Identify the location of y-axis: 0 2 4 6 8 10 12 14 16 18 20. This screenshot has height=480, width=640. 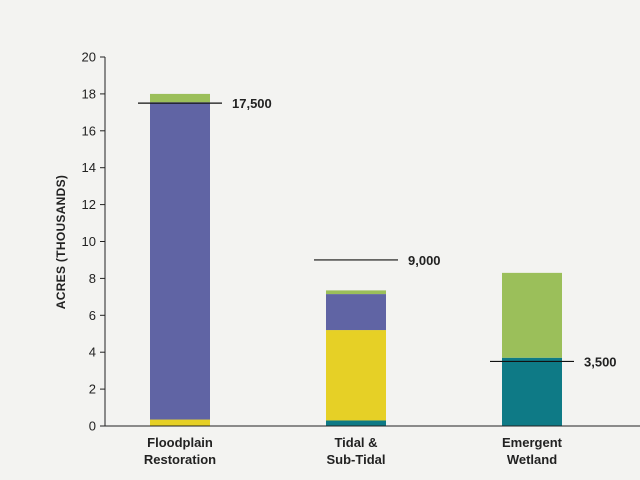
(94, 242).